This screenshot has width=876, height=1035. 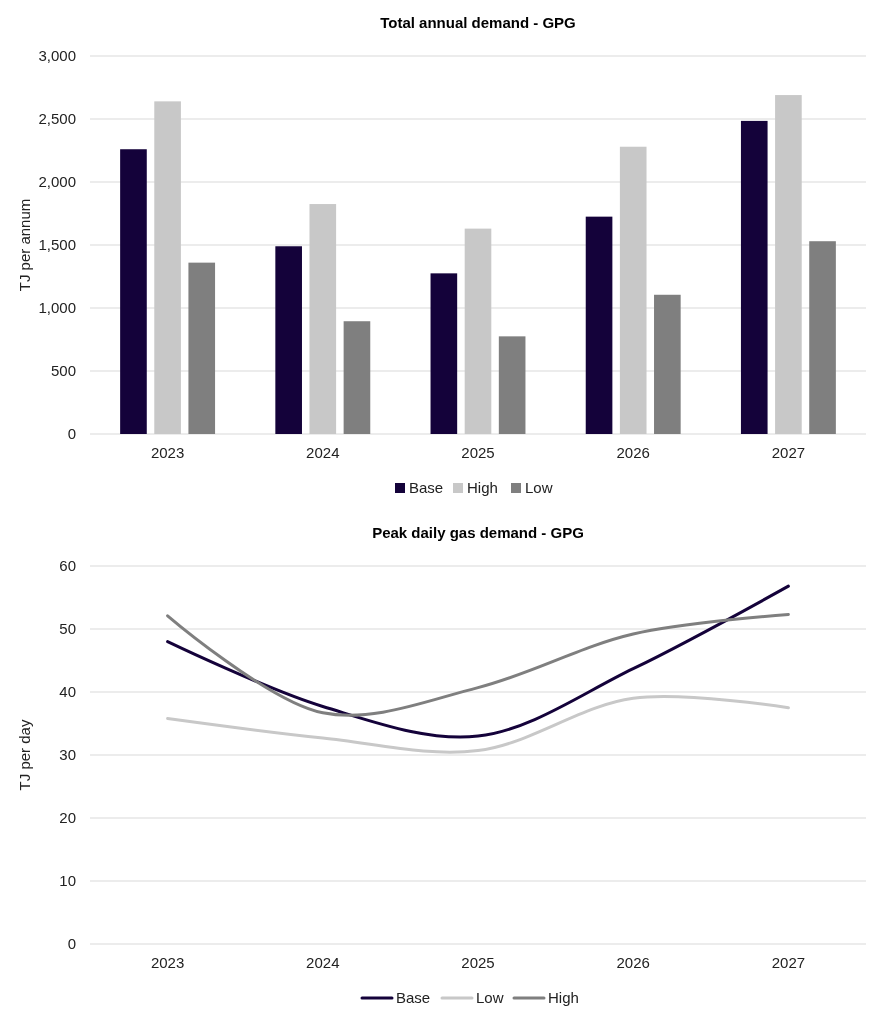 What do you see at coordinates (67, 818) in the screenshot?
I see `y-tick-label: 20` at bounding box center [67, 818].